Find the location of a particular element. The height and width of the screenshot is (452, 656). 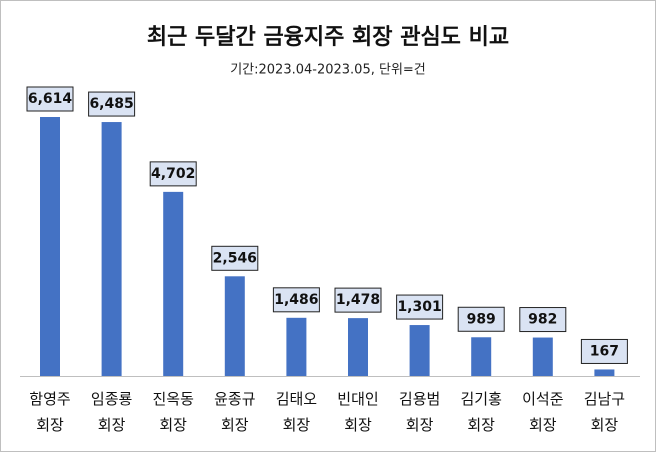

x-tick-label: 이석준 회장 is located at coordinates (543, 412).